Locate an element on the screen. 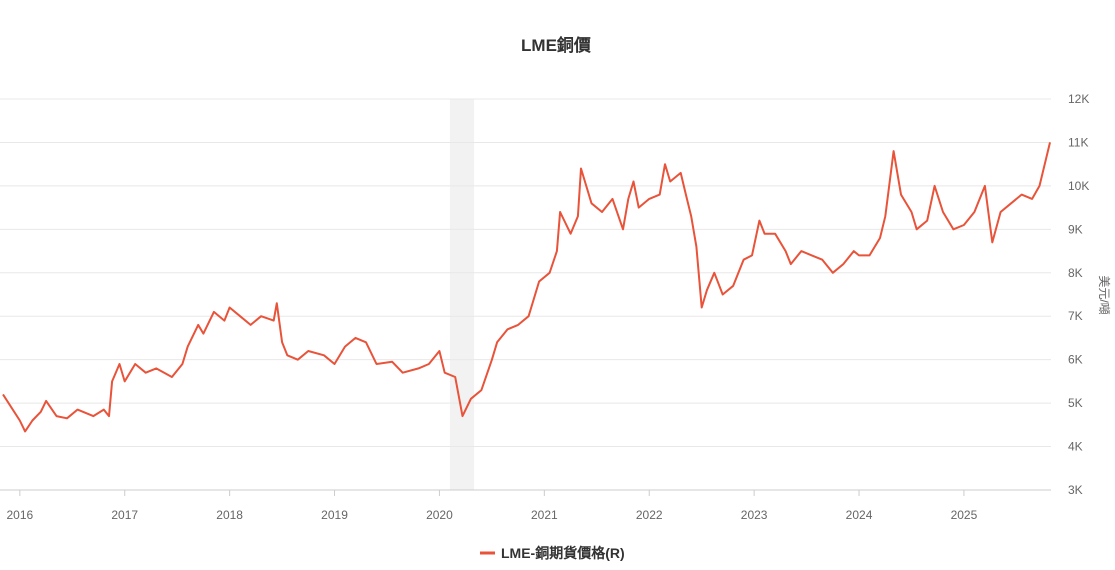 This screenshot has height=570, width=1115. y-tick-label: 7K is located at coordinates (1075, 316).